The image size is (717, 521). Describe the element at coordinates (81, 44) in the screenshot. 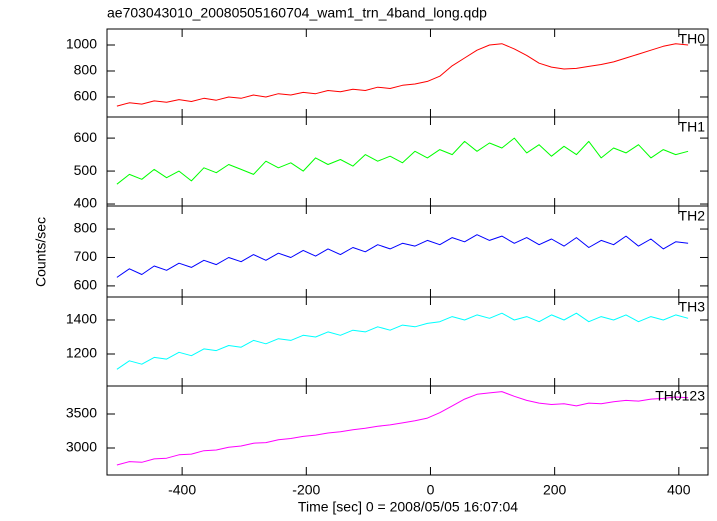

I see `y-tick-label: 1000` at that location.